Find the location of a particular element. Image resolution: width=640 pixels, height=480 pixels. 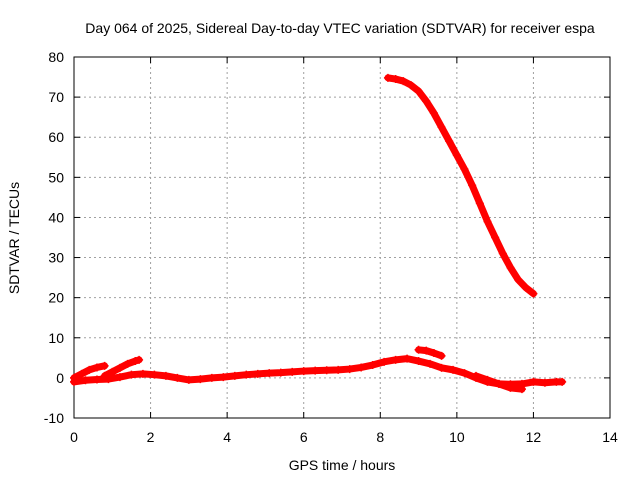

x-tick-label: 2 is located at coordinates (151, 437).